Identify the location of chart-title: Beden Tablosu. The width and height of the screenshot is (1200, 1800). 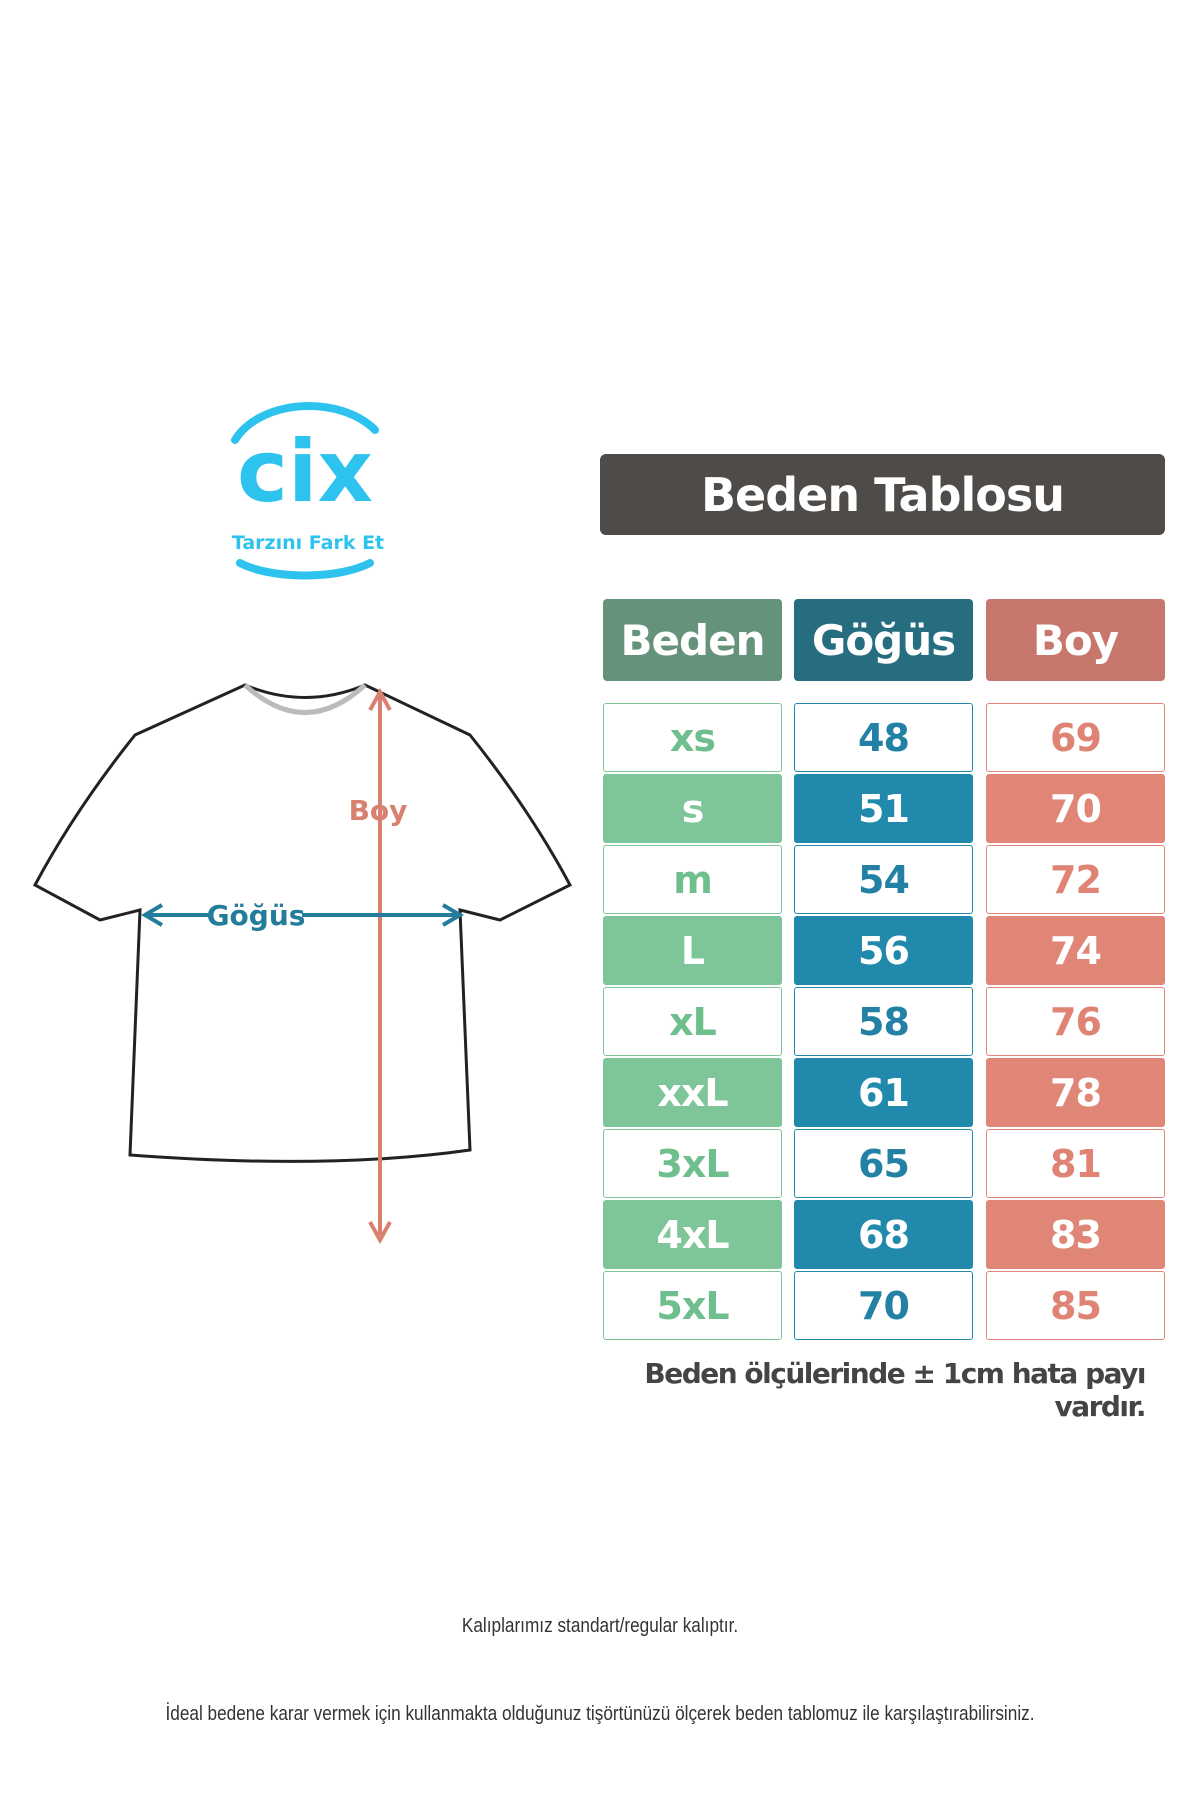
(882, 494).